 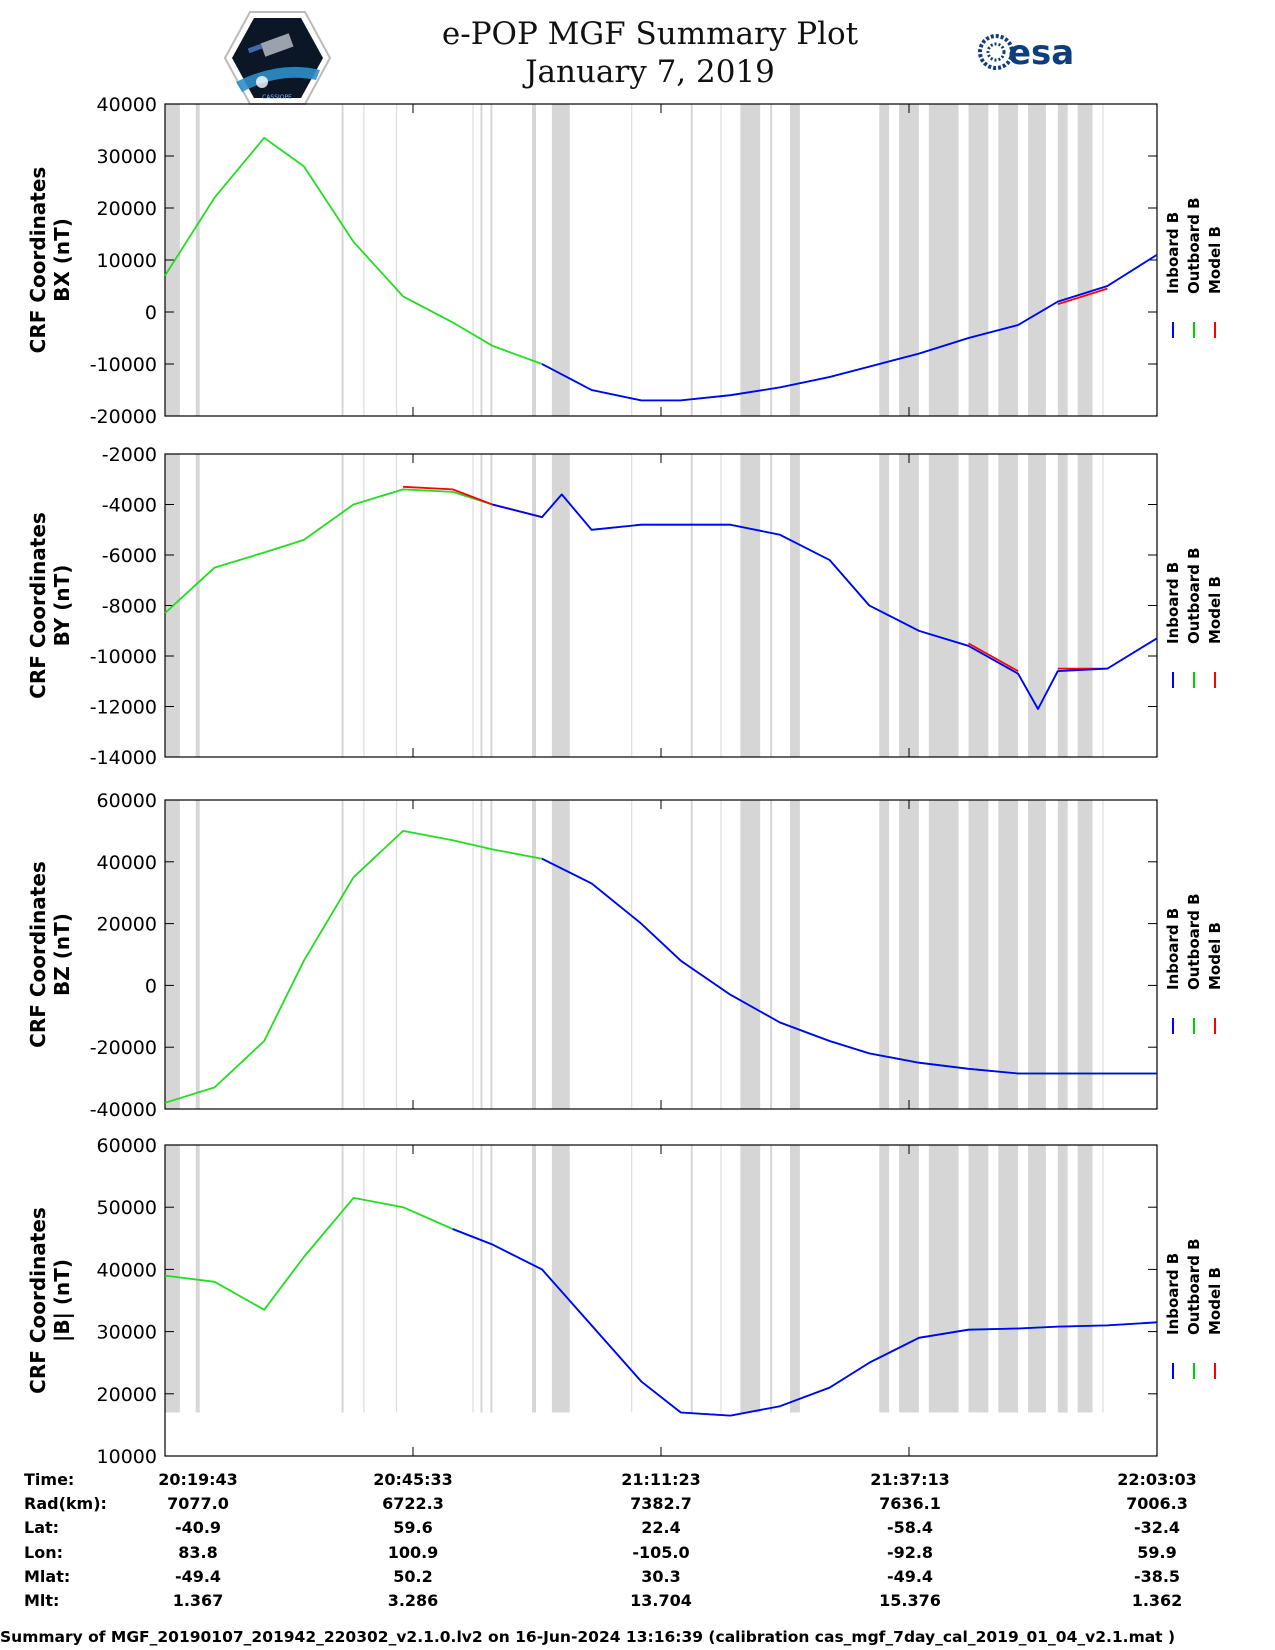 What do you see at coordinates (413, 1552) in the screenshot?
I see `info-cell: 100.9` at bounding box center [413, 1552].